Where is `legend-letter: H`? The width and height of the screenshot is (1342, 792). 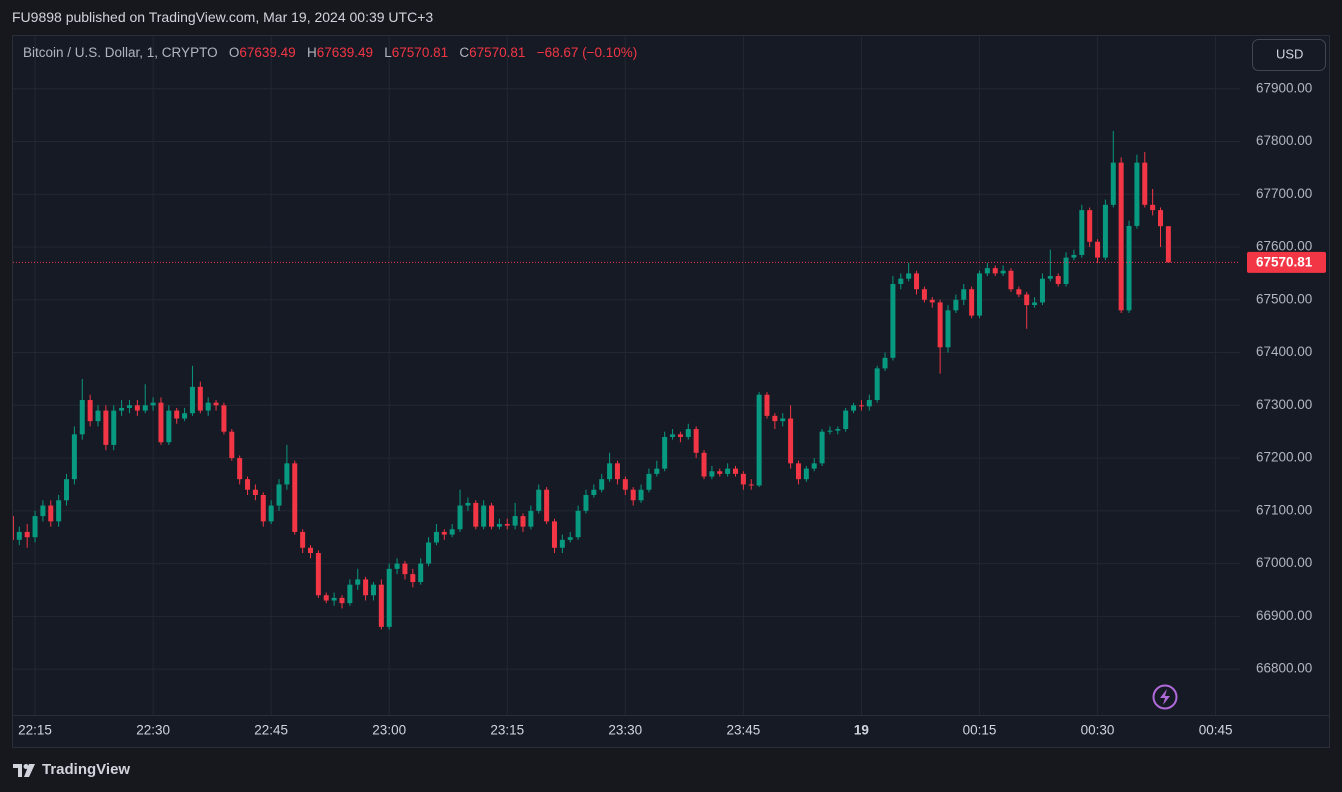
legend-letter: H is located at coordinates (311, 52).